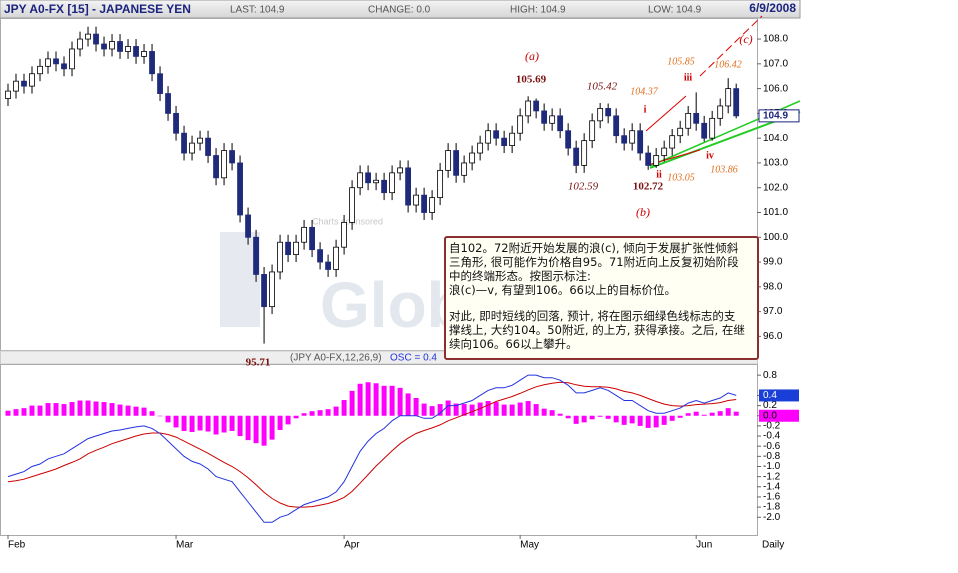 This screenshot has height=573, width=958. I want to click on annotation: 102.72, so click(648, 187).